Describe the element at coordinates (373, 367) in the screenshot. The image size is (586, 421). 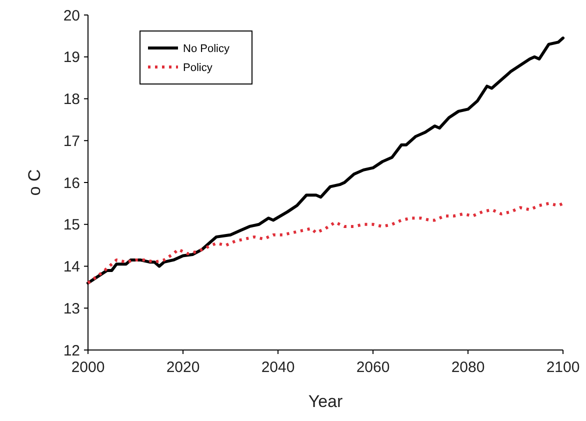
I see `x-tick-label: 2060` at that location.